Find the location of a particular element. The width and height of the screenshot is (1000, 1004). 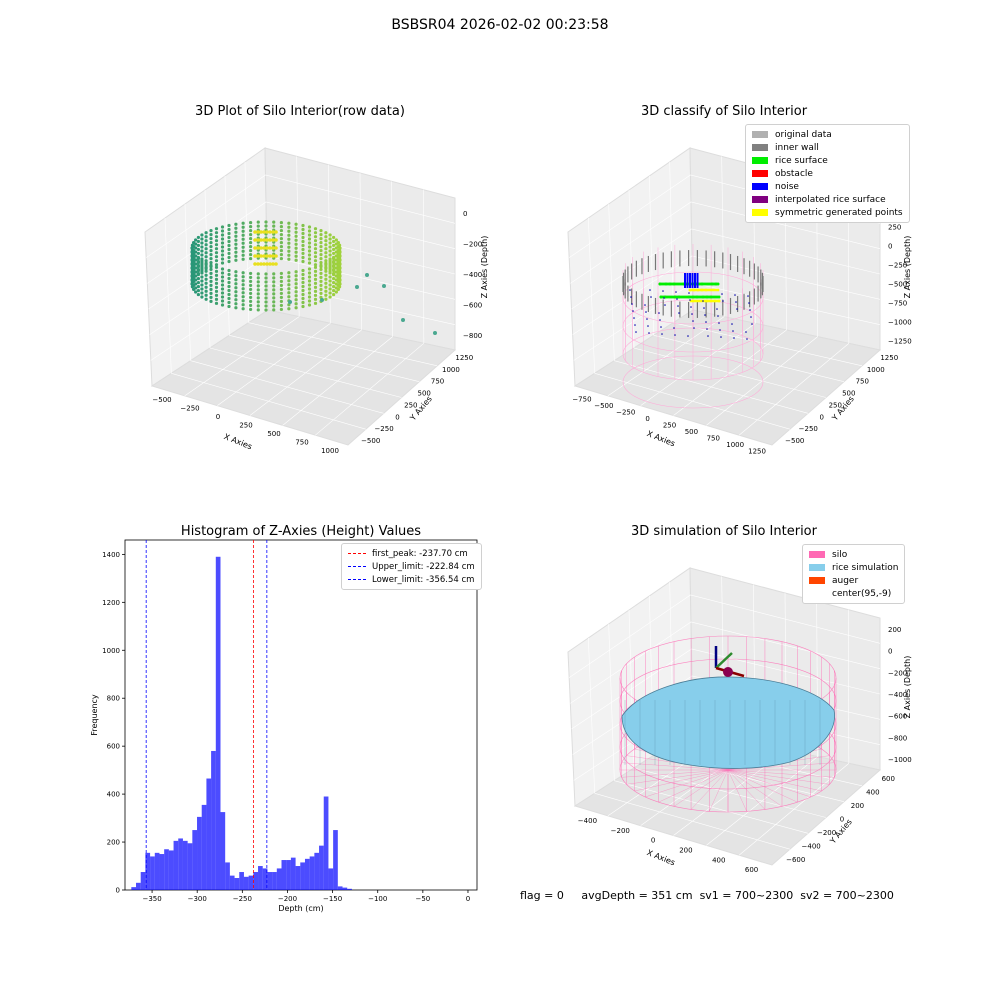

center-axis-y is located at coordinates (724, 660).